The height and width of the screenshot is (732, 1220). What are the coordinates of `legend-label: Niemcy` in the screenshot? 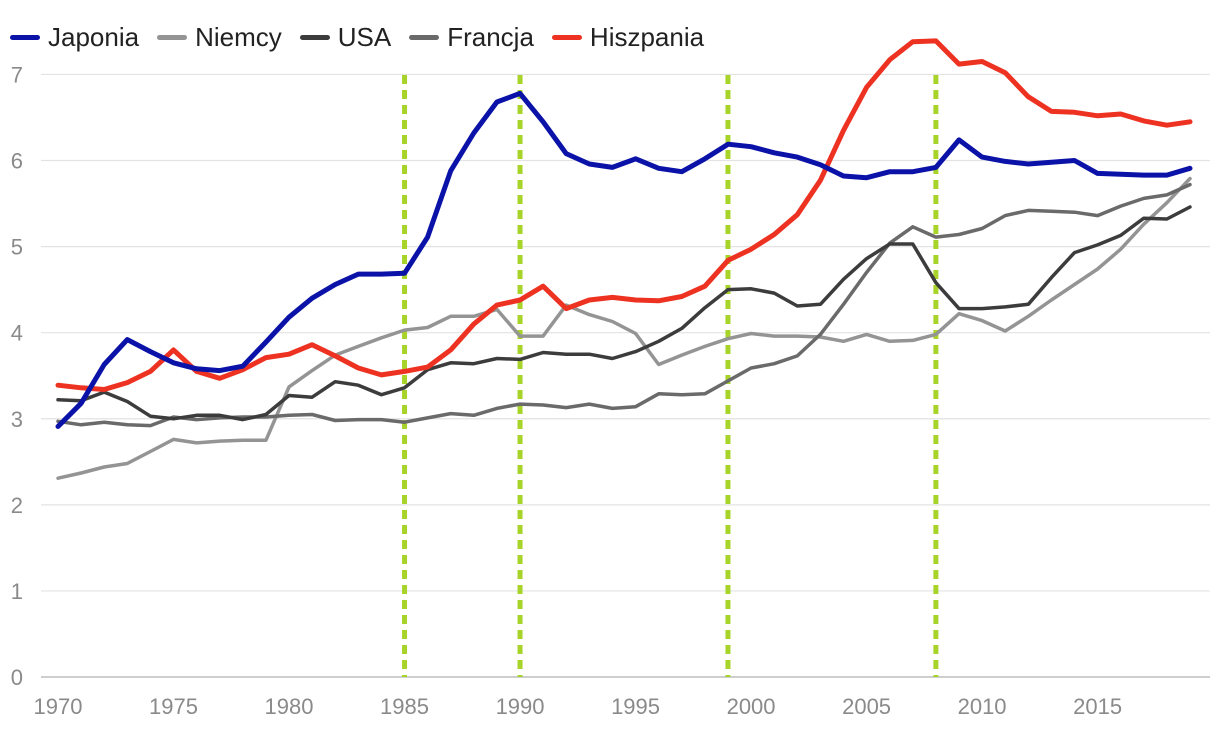 It's located at (238, 36).